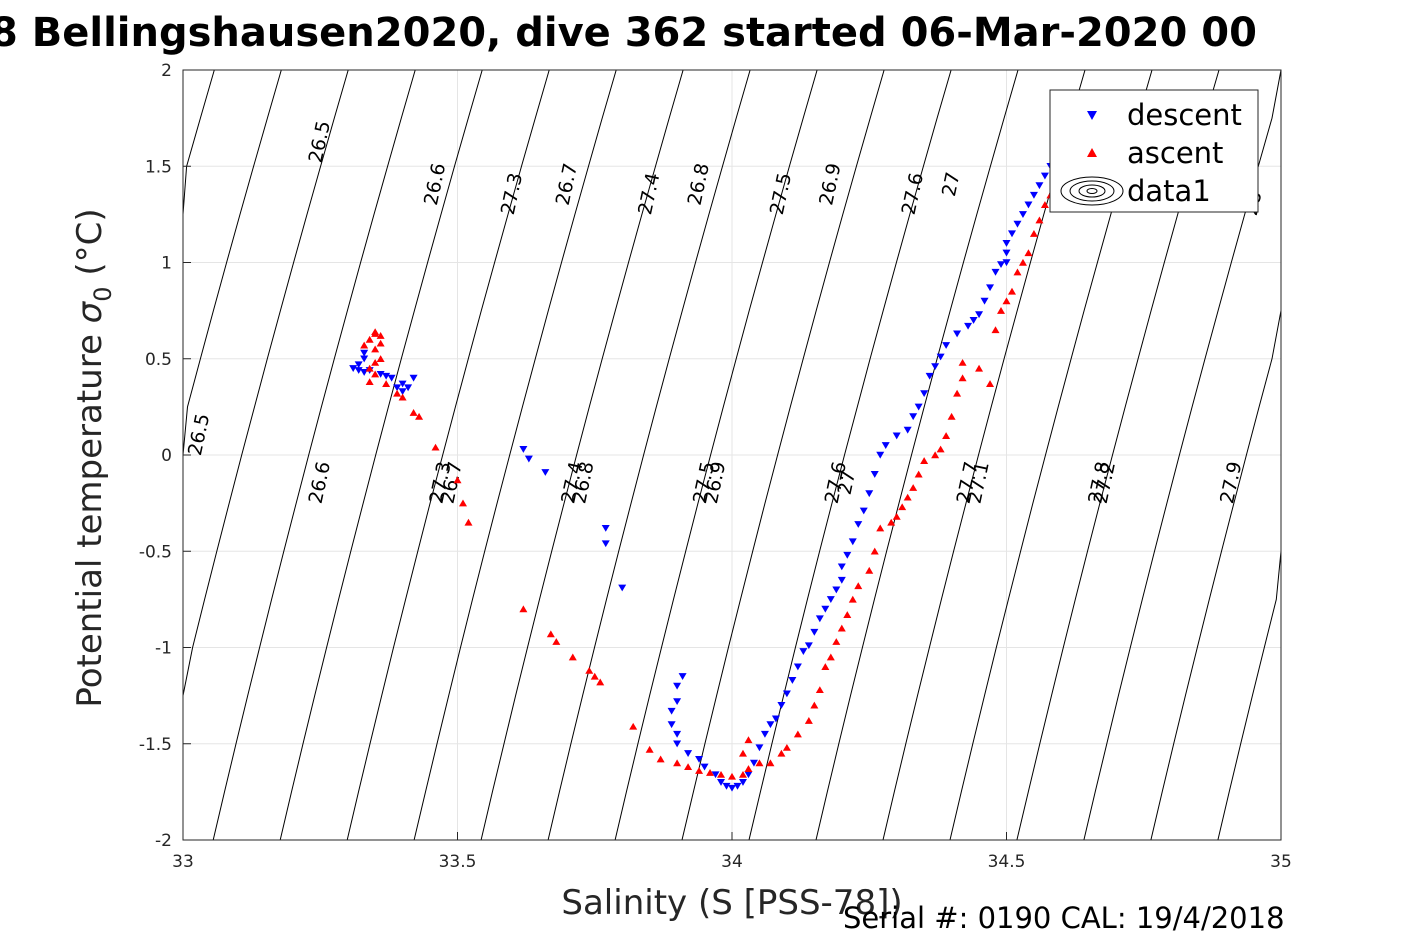 The height and width of the screenshot is (945, 1417). Describe the element at coordinates (1092, 115) in the screenshot. I see `legend-descent-marker` at that location.